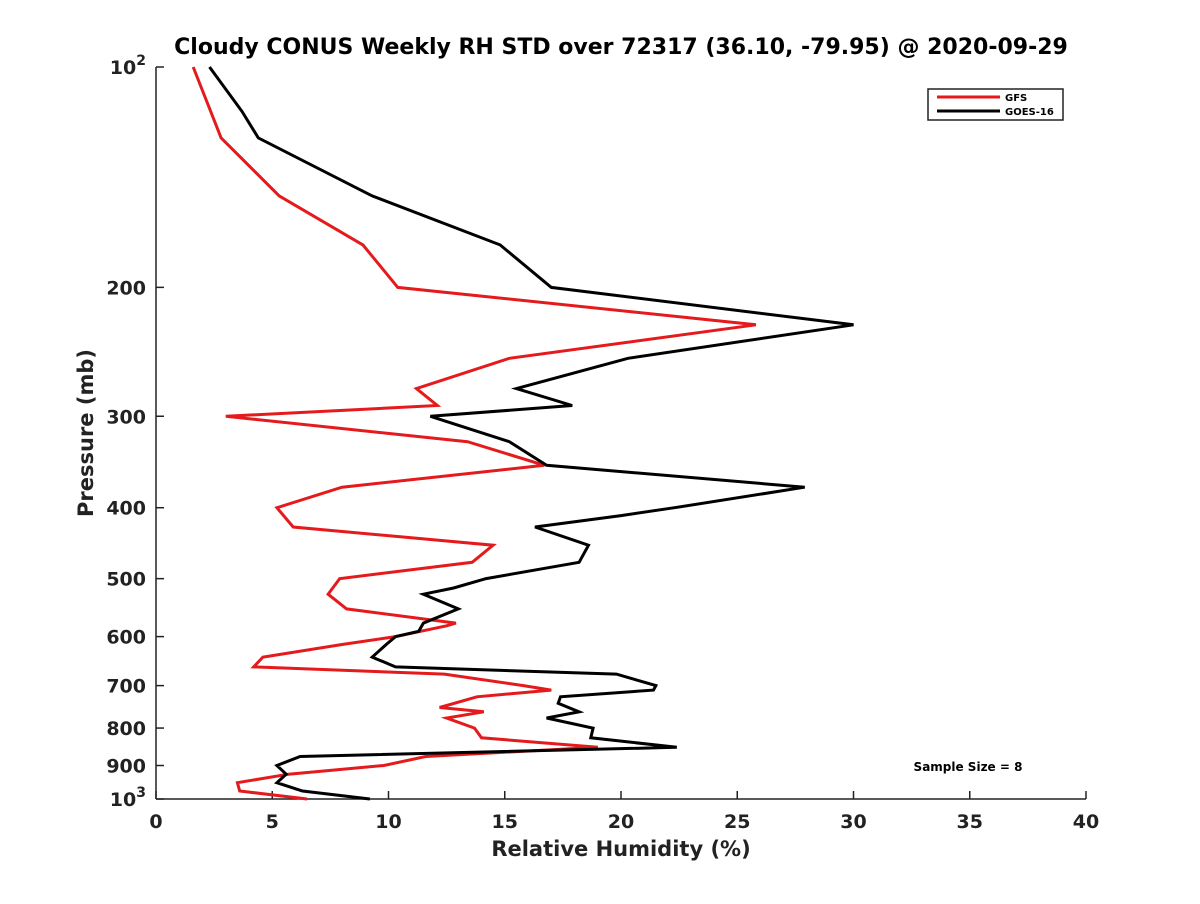 This screenshot has width=1200, height=904. I want to click on y-tick-label: 800, so click(126, 729).